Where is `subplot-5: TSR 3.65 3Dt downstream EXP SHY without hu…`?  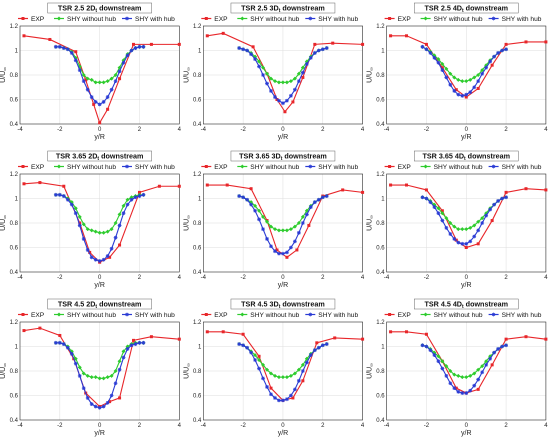
subplot-5: TSR 3.65 3Dt downstream EXP SHY without hu… is located at coordinates (274, 219).